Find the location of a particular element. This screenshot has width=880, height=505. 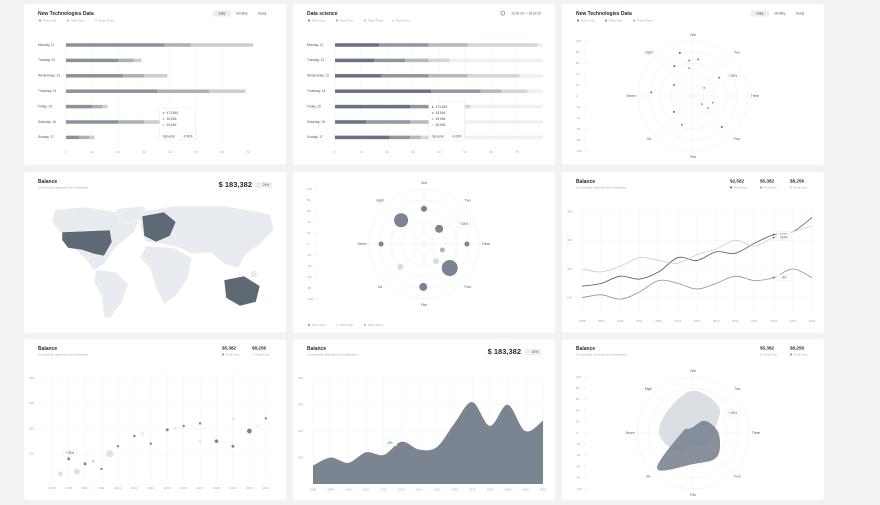

x-tick-label: 2011 is located at coordinates (101, 488).